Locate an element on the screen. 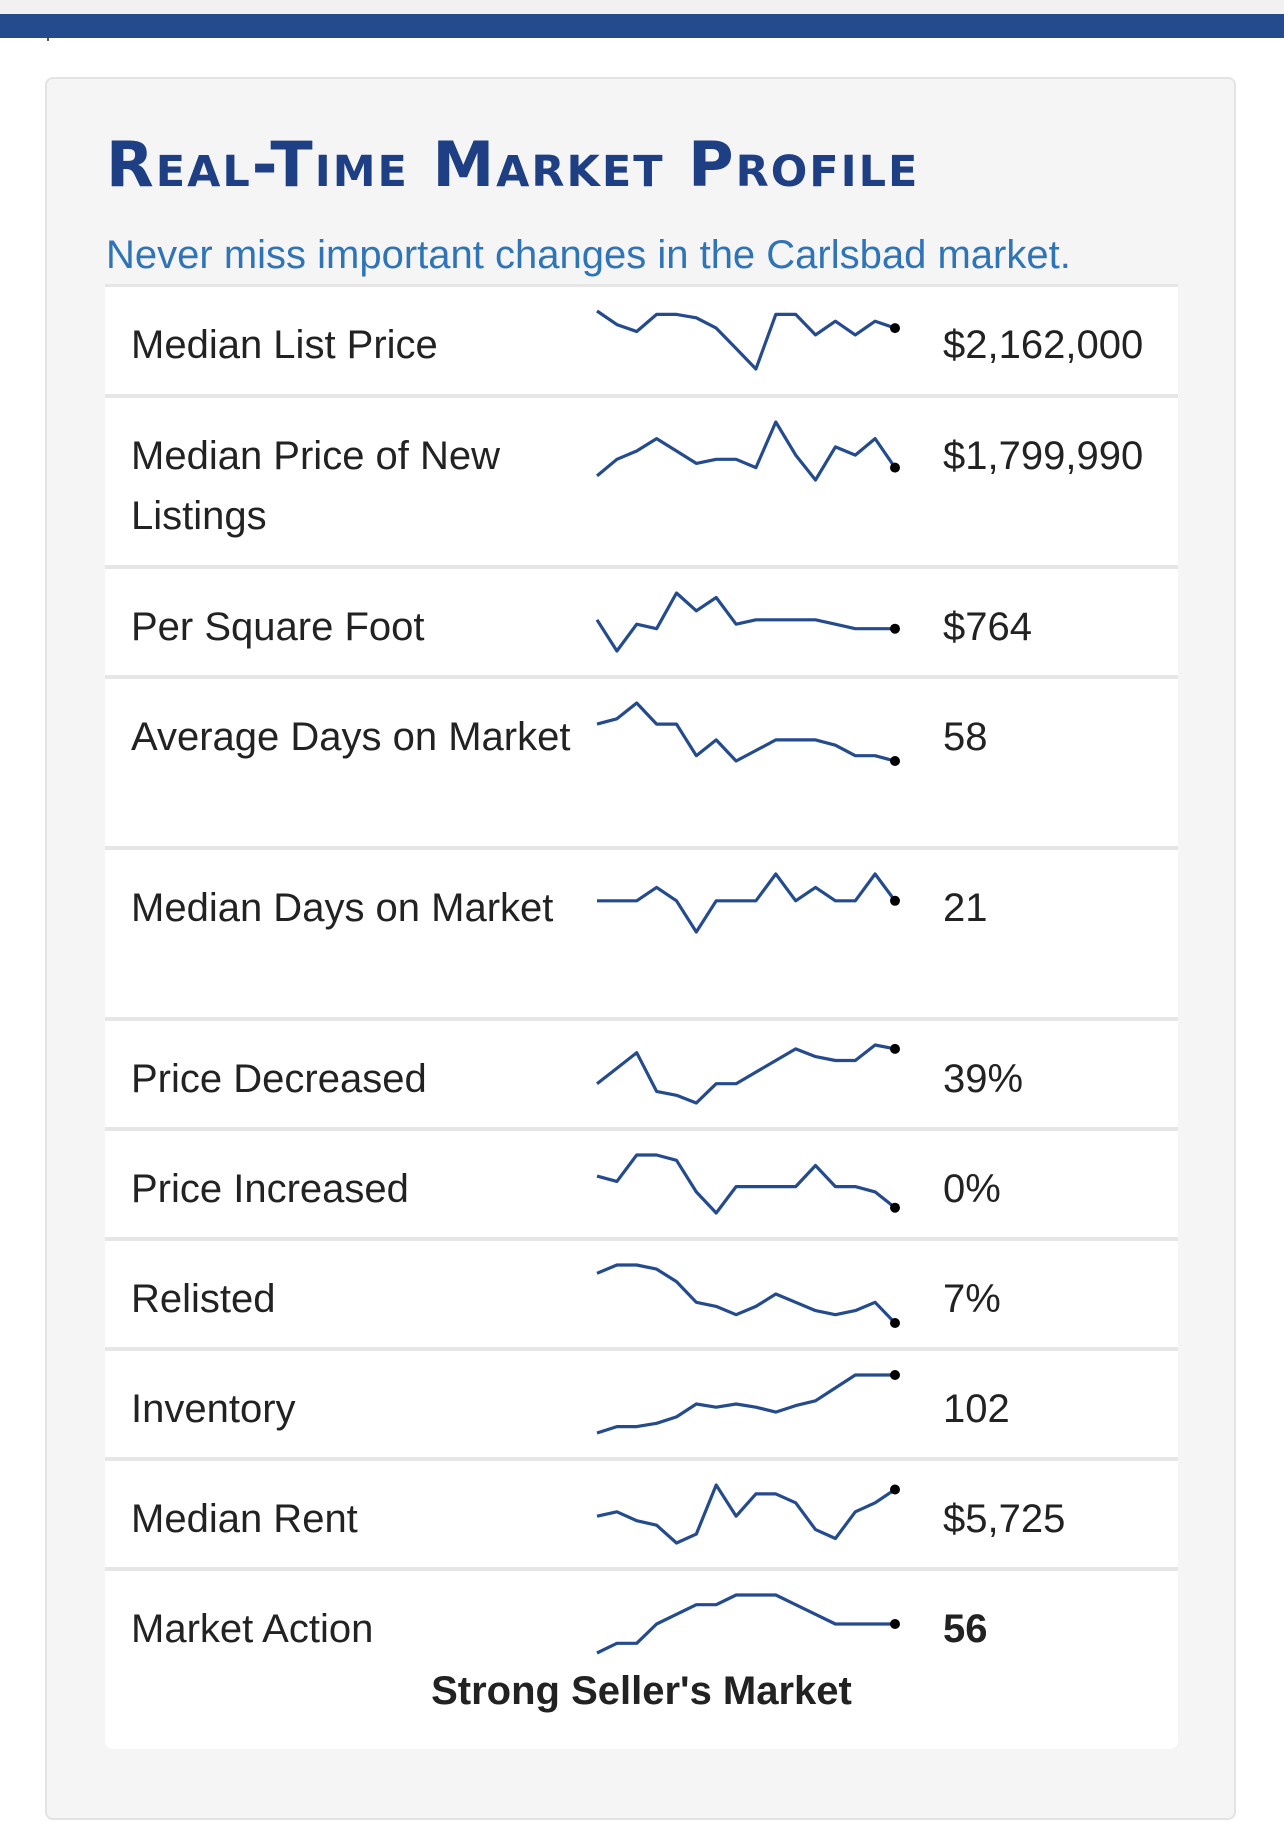  stat-label: Price Decreased is located at coordinates (279, 1079).